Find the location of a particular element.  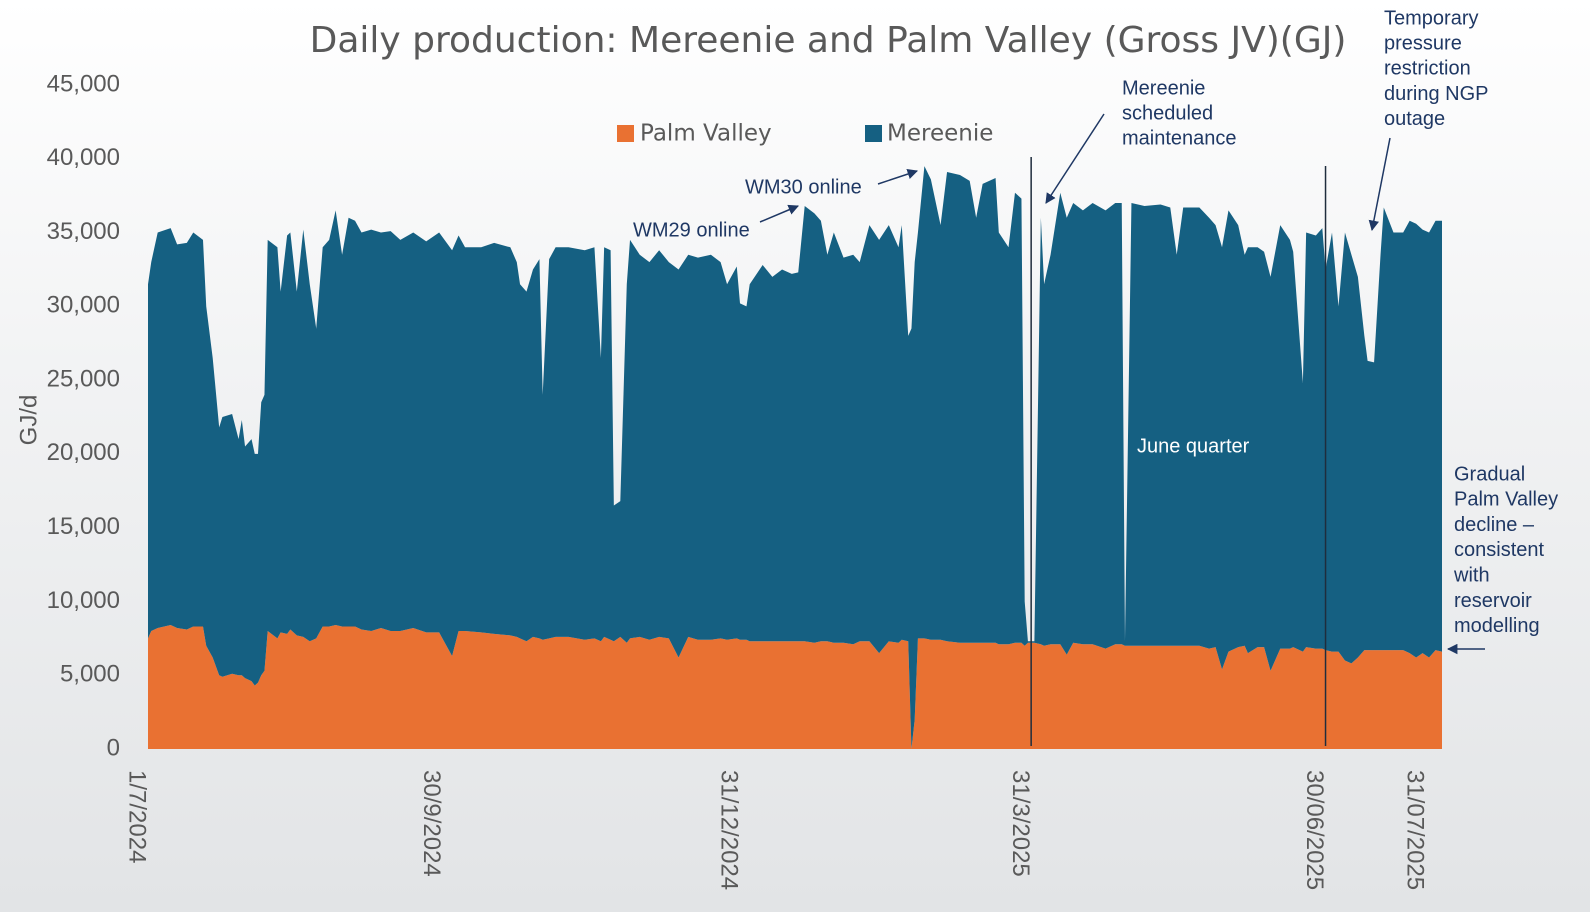

x-tick-label: 31/3/2025 is located at coordinates (1020, 823).